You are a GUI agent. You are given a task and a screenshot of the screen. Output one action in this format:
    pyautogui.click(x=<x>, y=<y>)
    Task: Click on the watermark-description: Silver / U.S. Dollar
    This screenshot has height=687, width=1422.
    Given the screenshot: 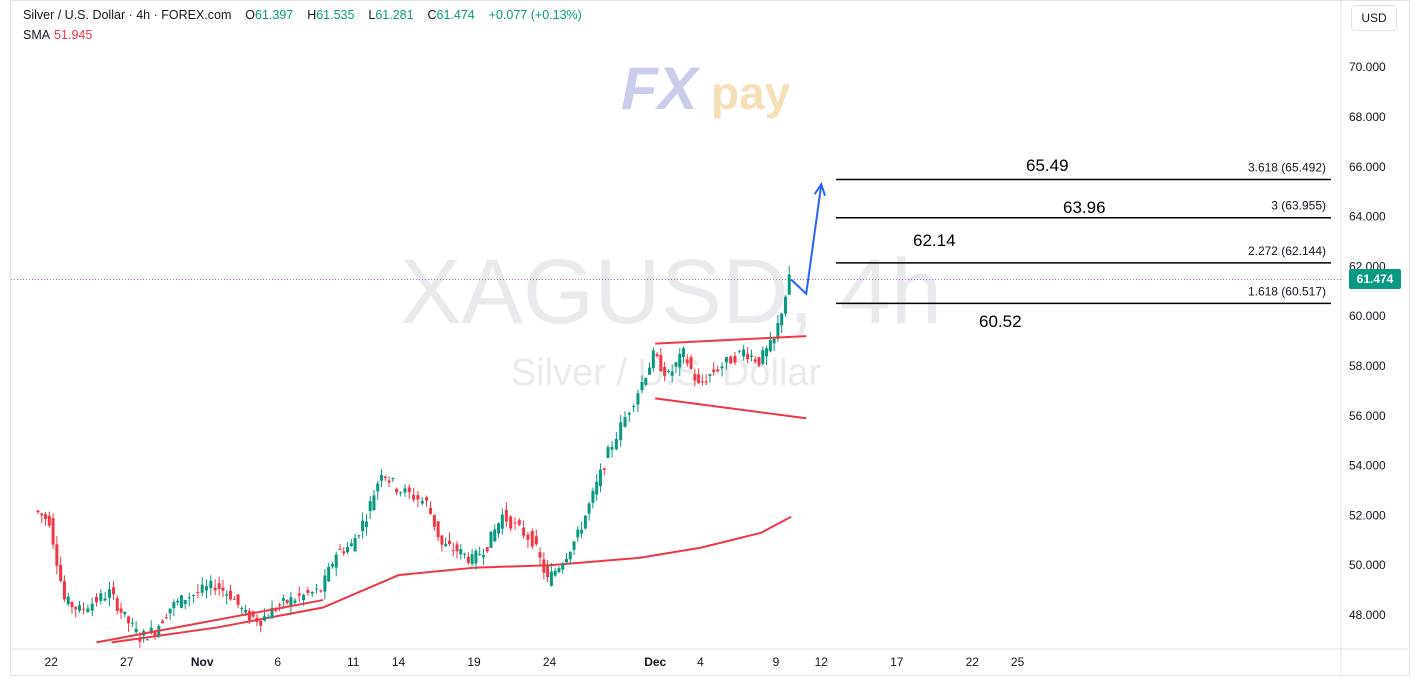 What is the action you would take?
    pyautogui.click(x=666, y=373)
    